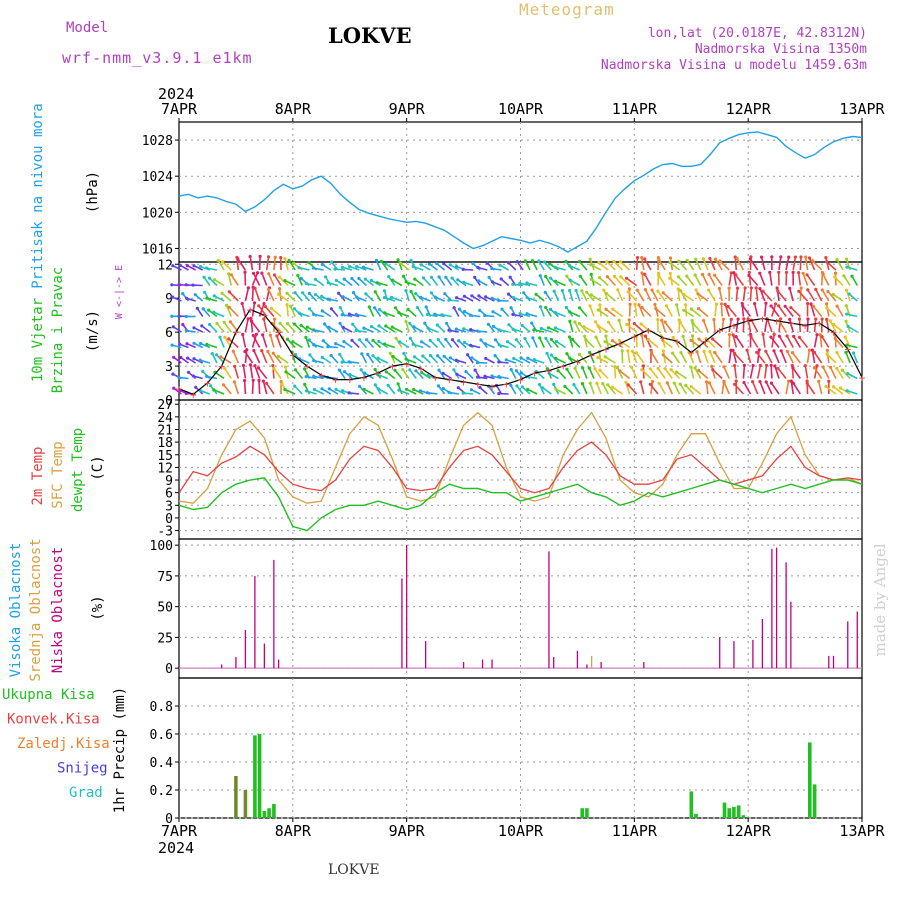  I want to click on precip-legend-item: Konvek.Kisa, so click(53, 720).